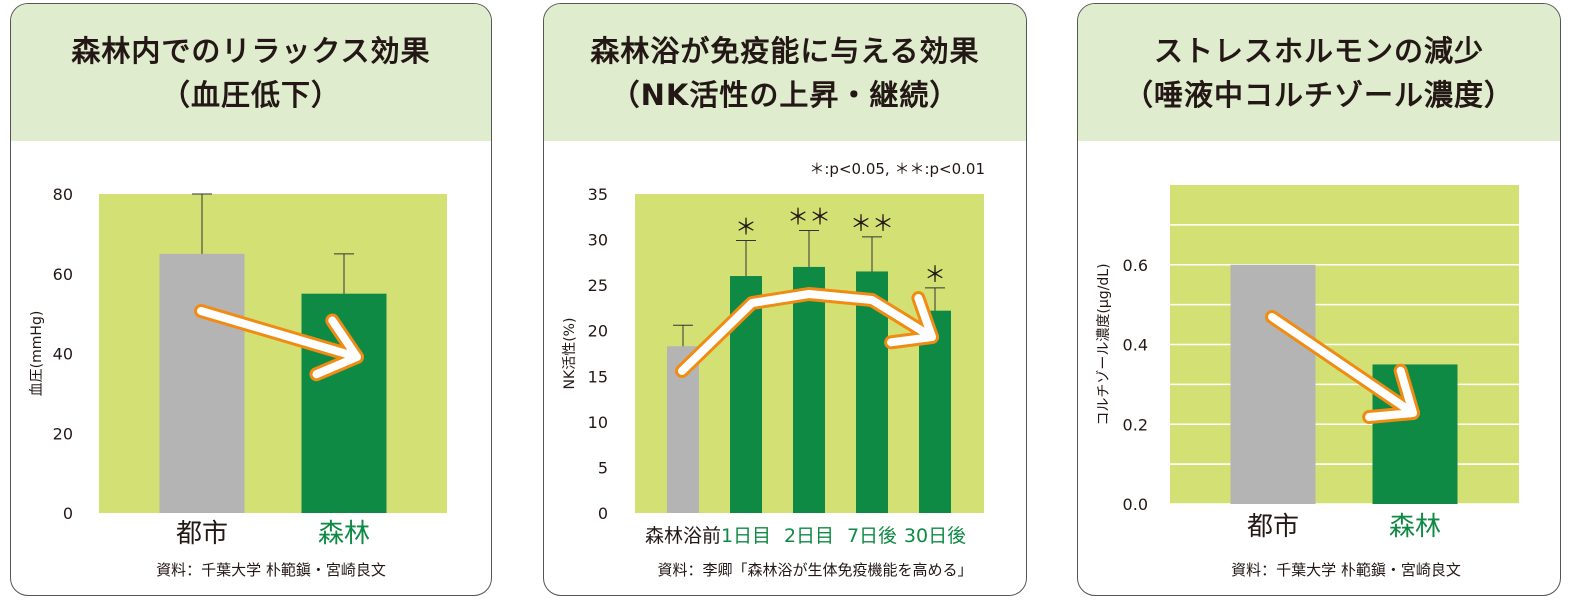  Describe the element at coordinates (598, 240) in the screenshot. I see `y-tick-label: 30` at that location.